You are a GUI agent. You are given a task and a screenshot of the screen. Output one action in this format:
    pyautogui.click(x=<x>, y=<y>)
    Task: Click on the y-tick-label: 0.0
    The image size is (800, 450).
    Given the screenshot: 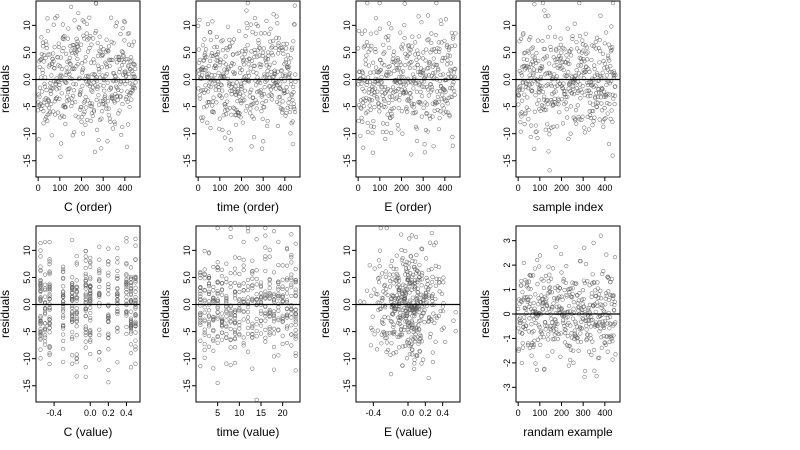 What is the action you would take?
    pyautogui.click(x=27, y=304)
    